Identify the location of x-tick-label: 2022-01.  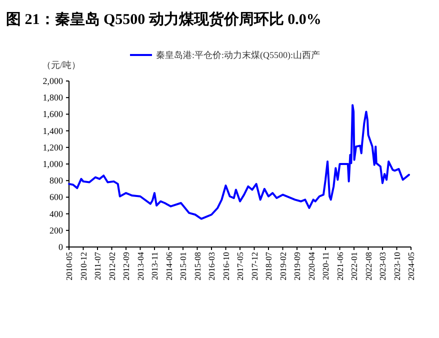
(354, 266).